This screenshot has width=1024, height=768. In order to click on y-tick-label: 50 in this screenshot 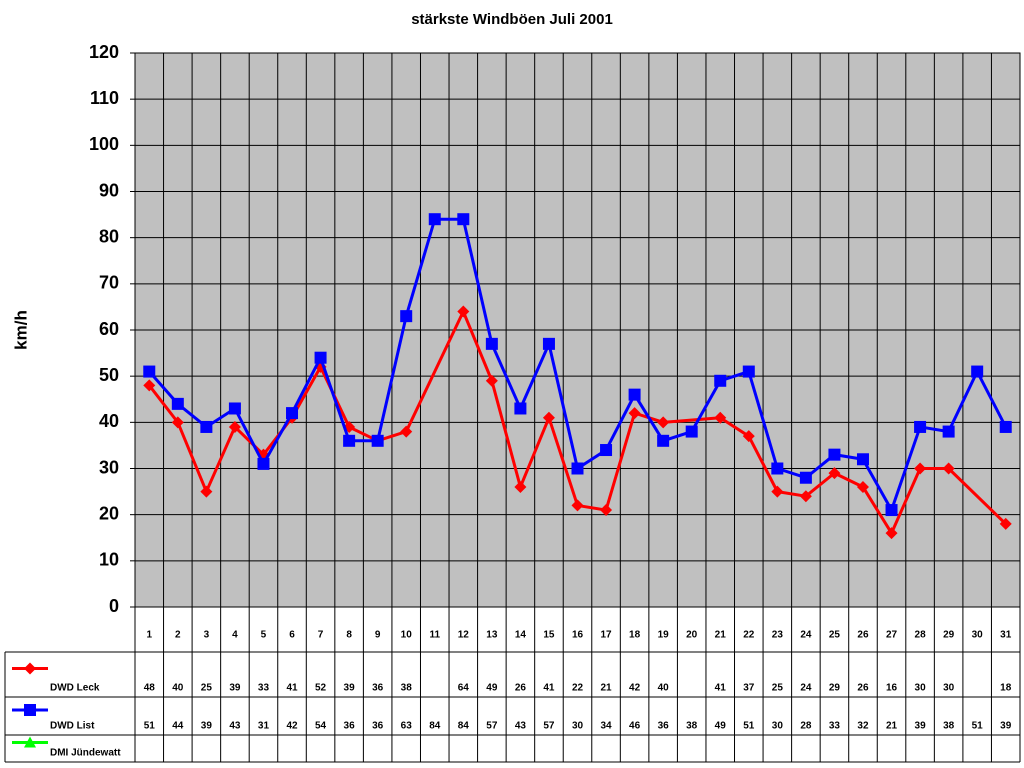, I will do `click(109, 375)`.